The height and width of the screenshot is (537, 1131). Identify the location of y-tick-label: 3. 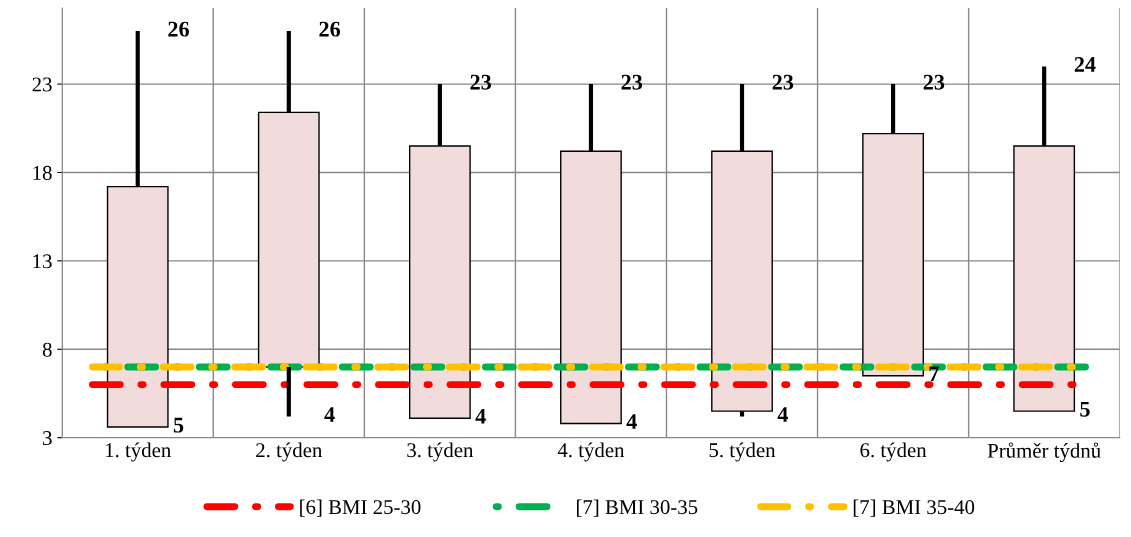
(47, 438).